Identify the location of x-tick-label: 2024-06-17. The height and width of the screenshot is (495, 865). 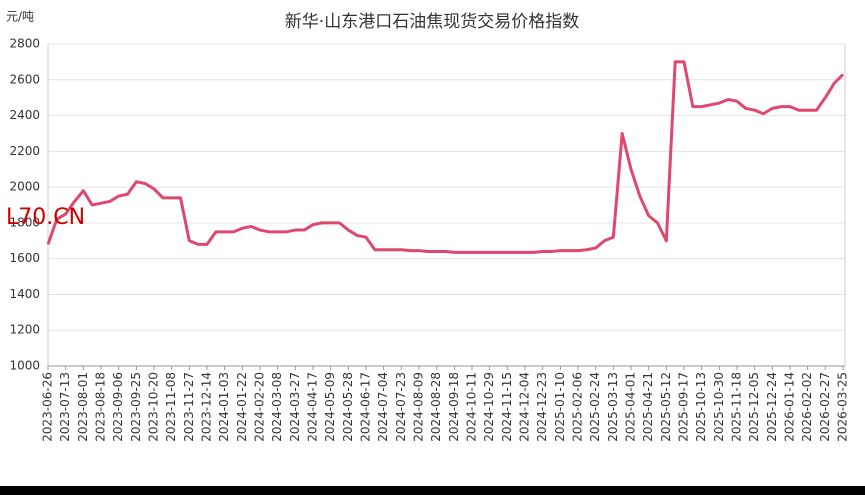
(366, 407).